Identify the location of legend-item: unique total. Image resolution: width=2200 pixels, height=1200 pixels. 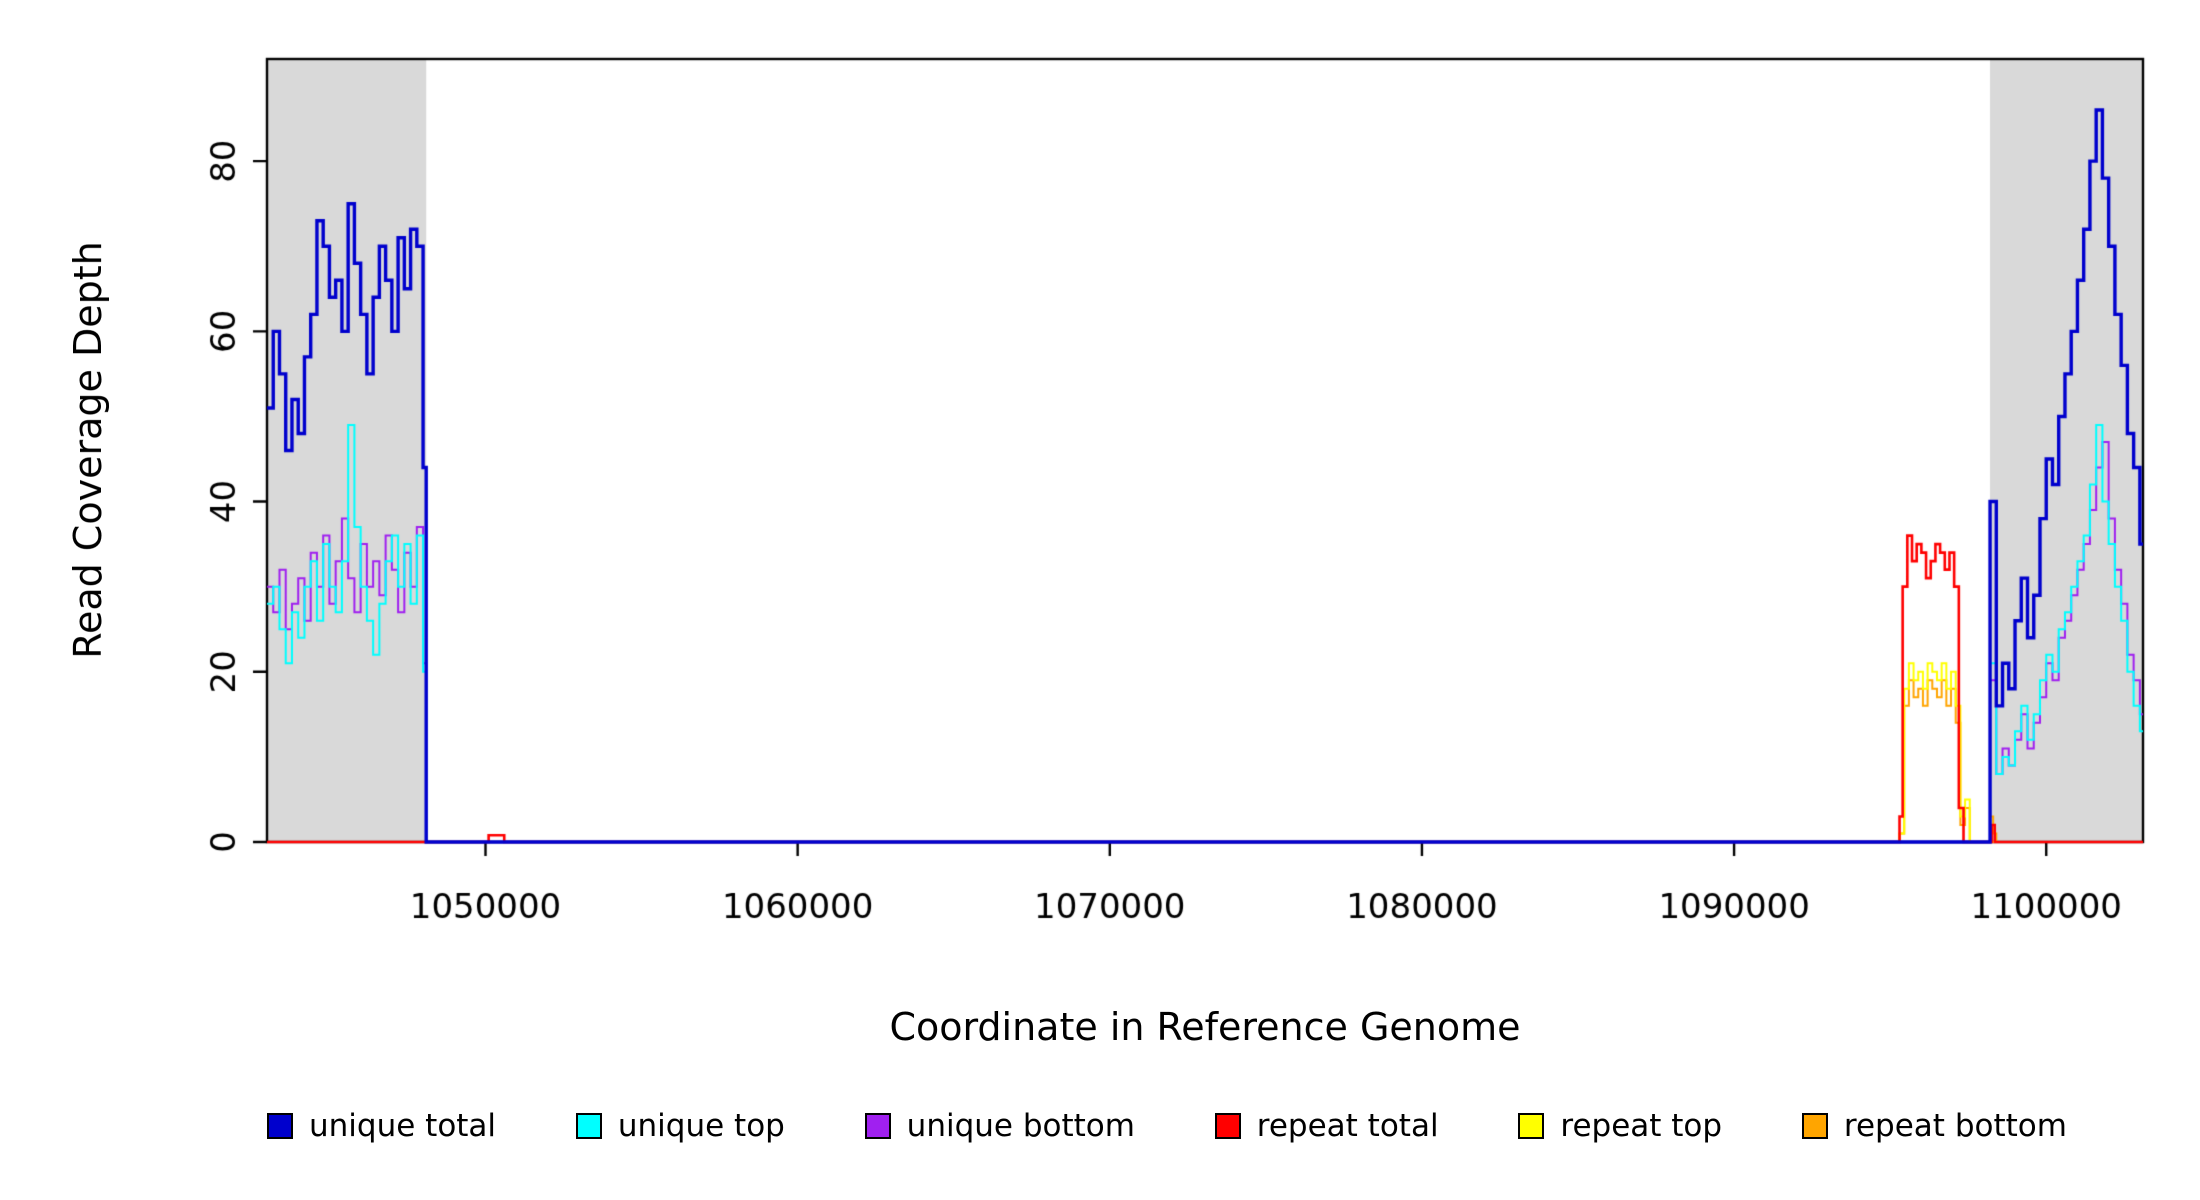
(381, 1126).